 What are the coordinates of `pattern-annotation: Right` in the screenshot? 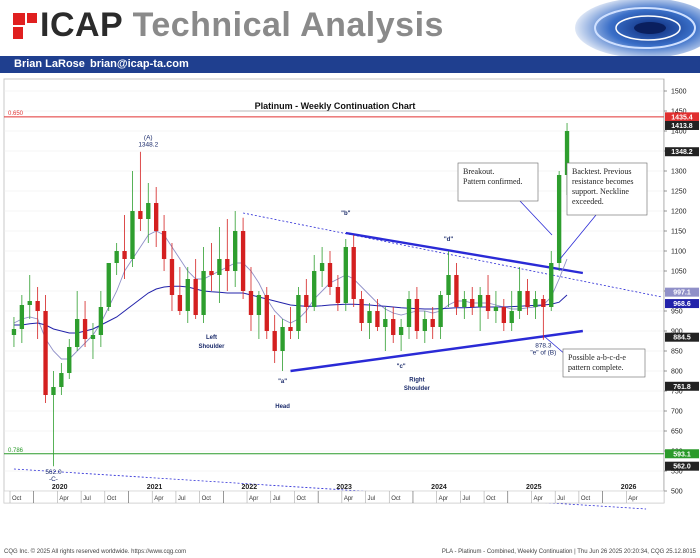 It's located at (416, 380).